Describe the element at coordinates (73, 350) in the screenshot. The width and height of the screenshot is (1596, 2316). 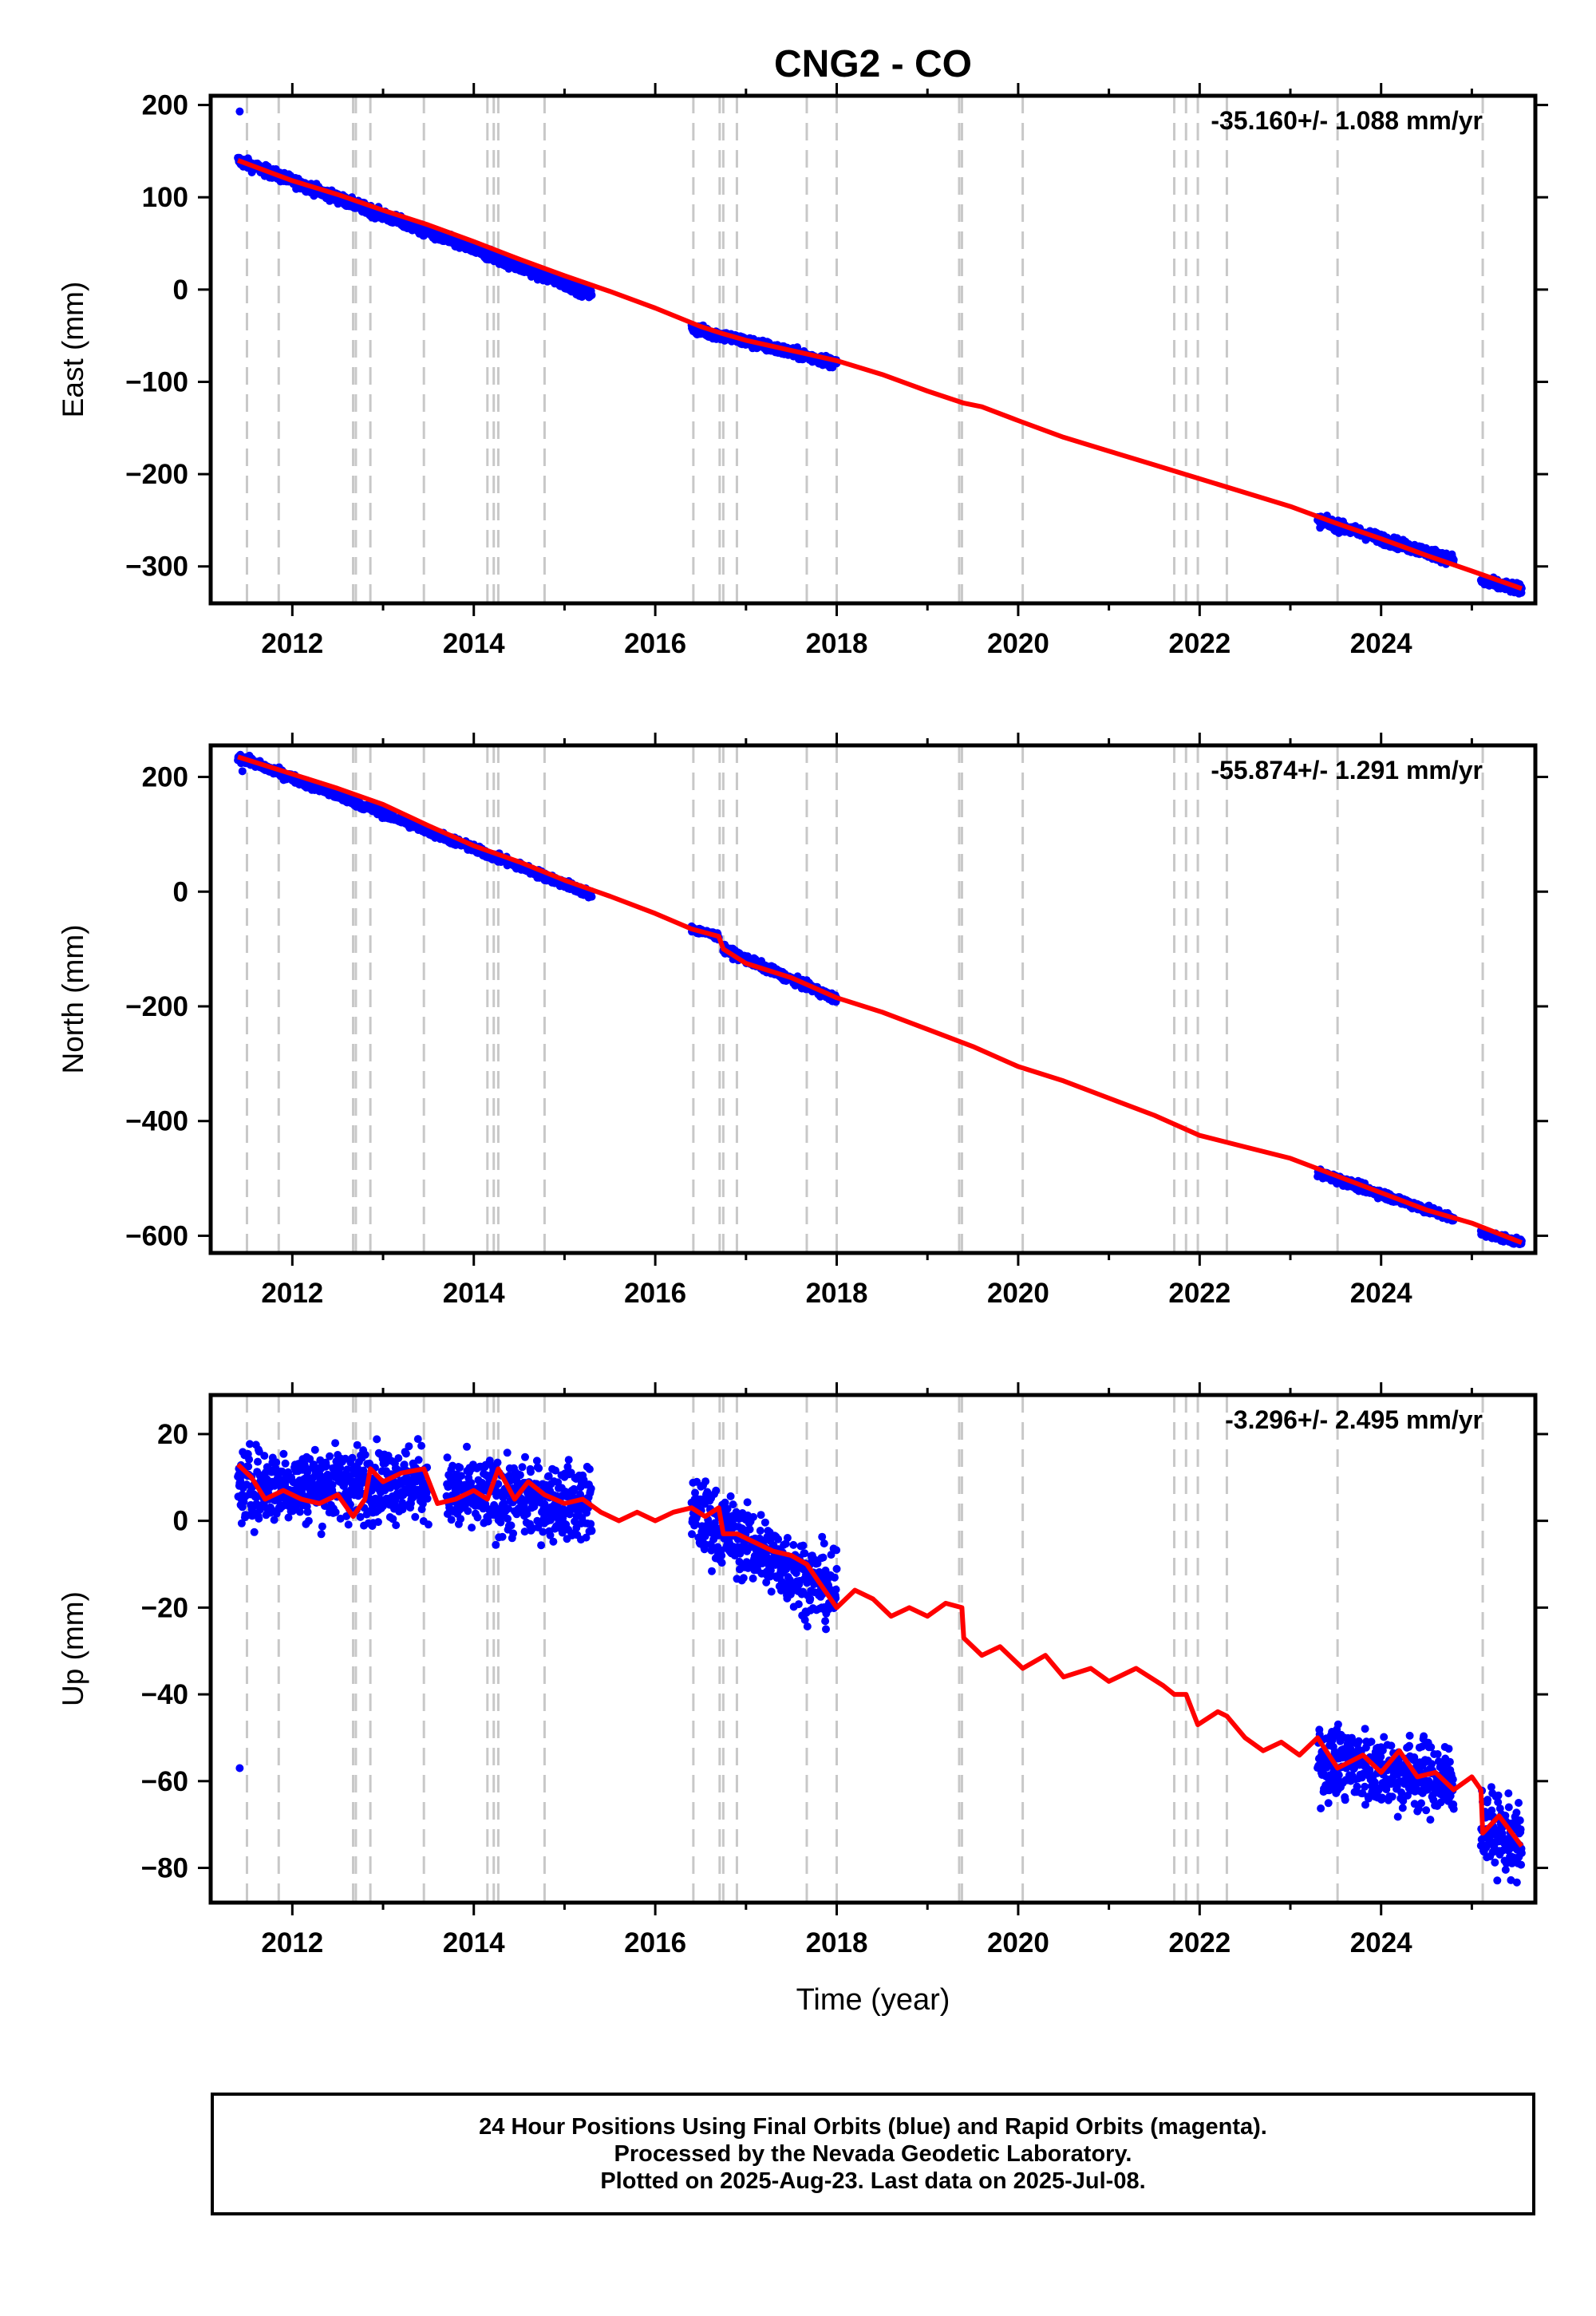
I see `y-axis-label: East (mm)` at that location.